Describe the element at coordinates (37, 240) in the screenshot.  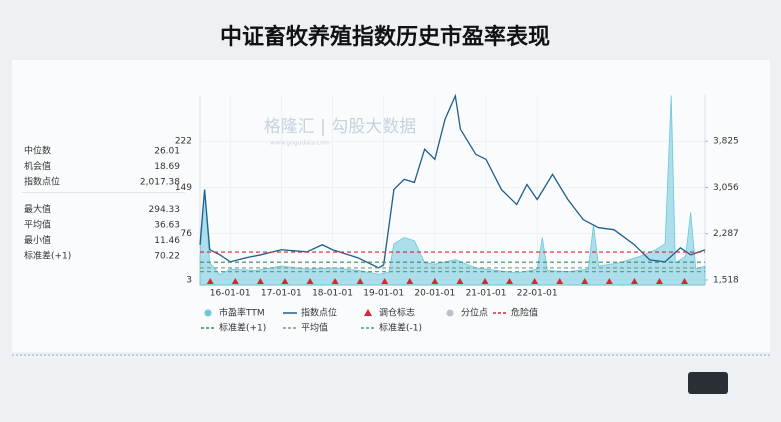
I see `stat-label: 最小值` at that location.